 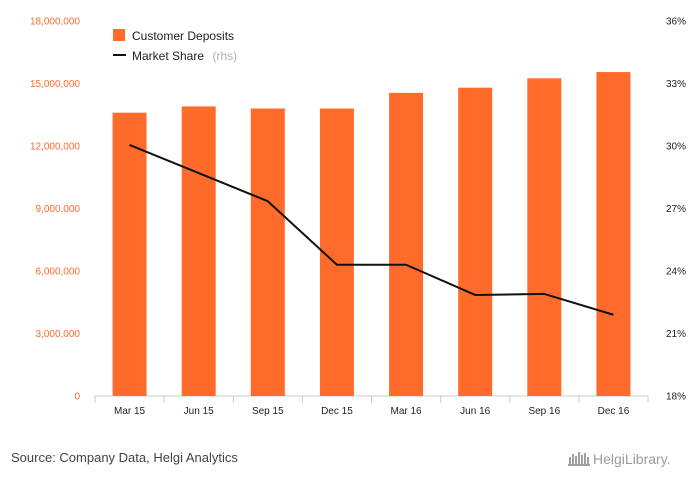 I want to click on legend-line-label: Market Share, so click(x=168, y=56).